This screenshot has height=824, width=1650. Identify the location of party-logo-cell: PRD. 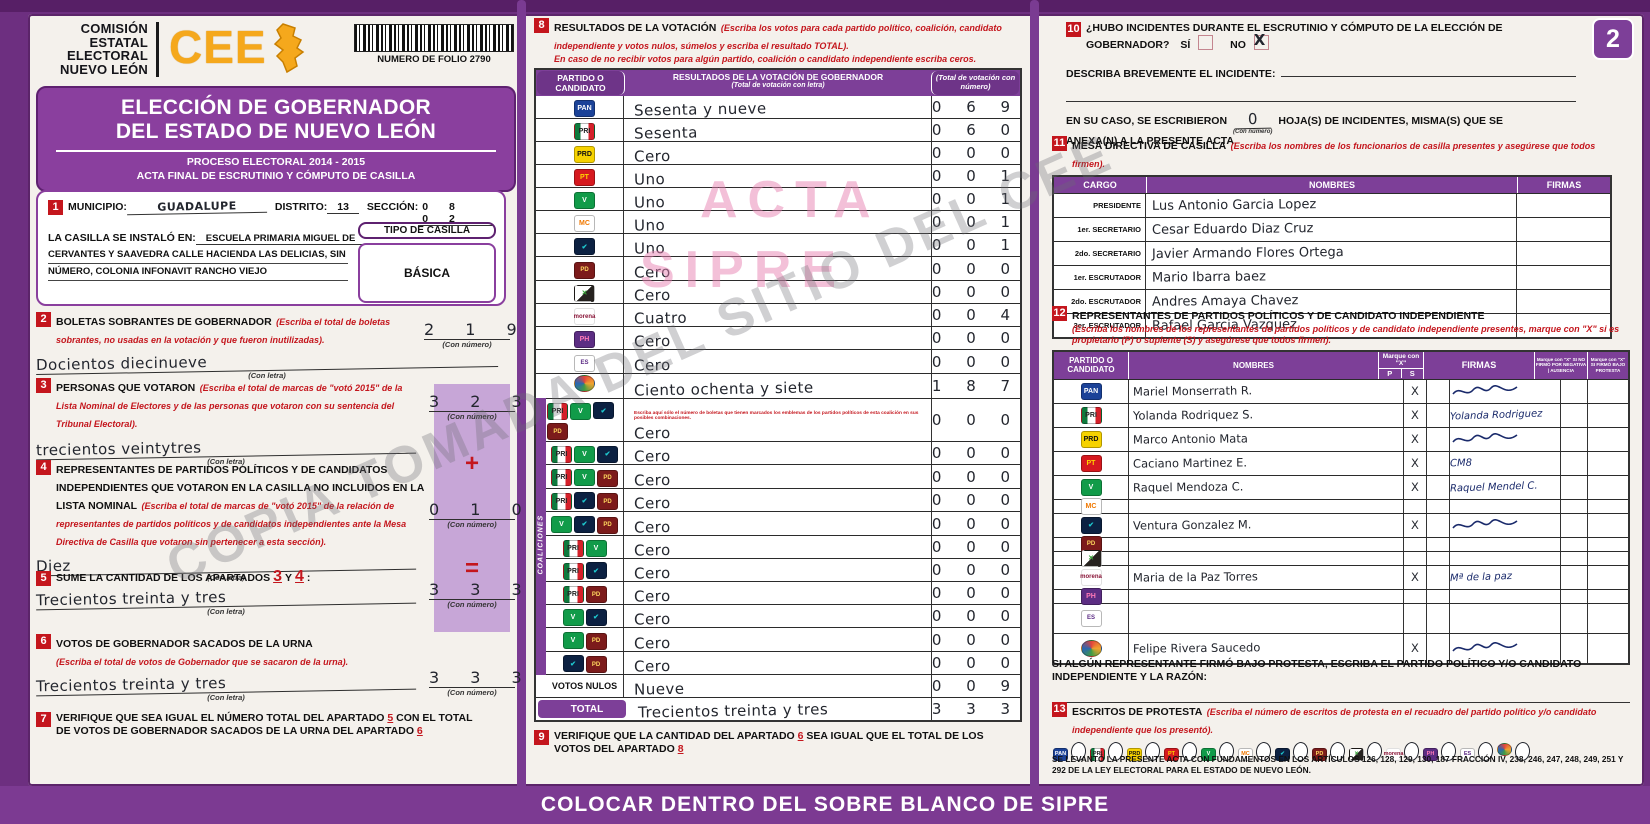
(580, 153).